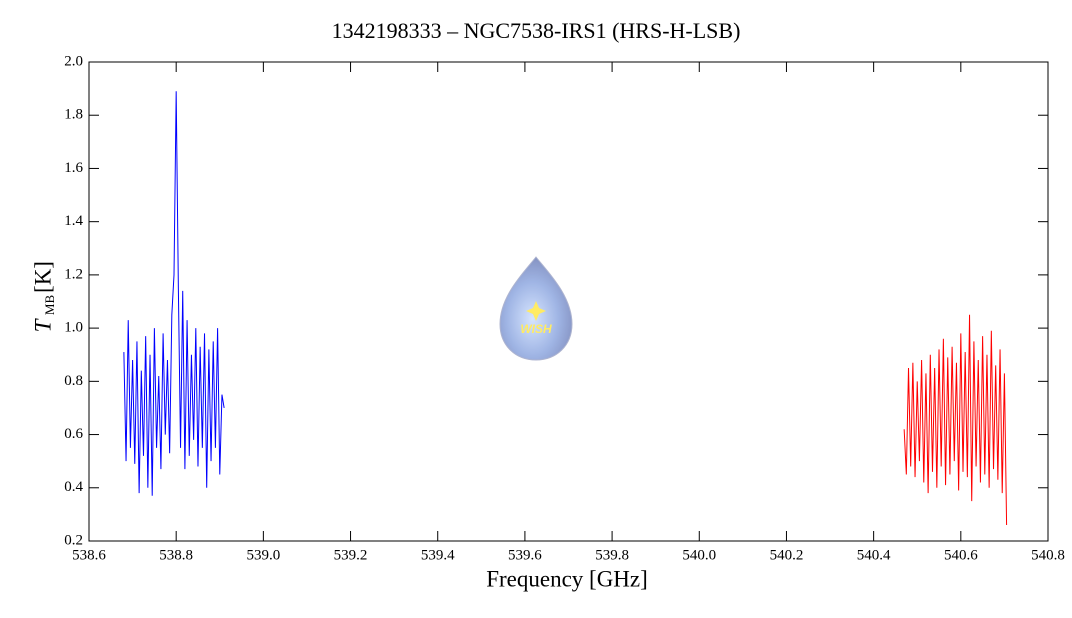 This screenshot has width=1072, height=618. What do you see at coordinates (699, 555) in the screenshot?
I see `x-tick-label: 540.0` at bounding box center [699, 555].